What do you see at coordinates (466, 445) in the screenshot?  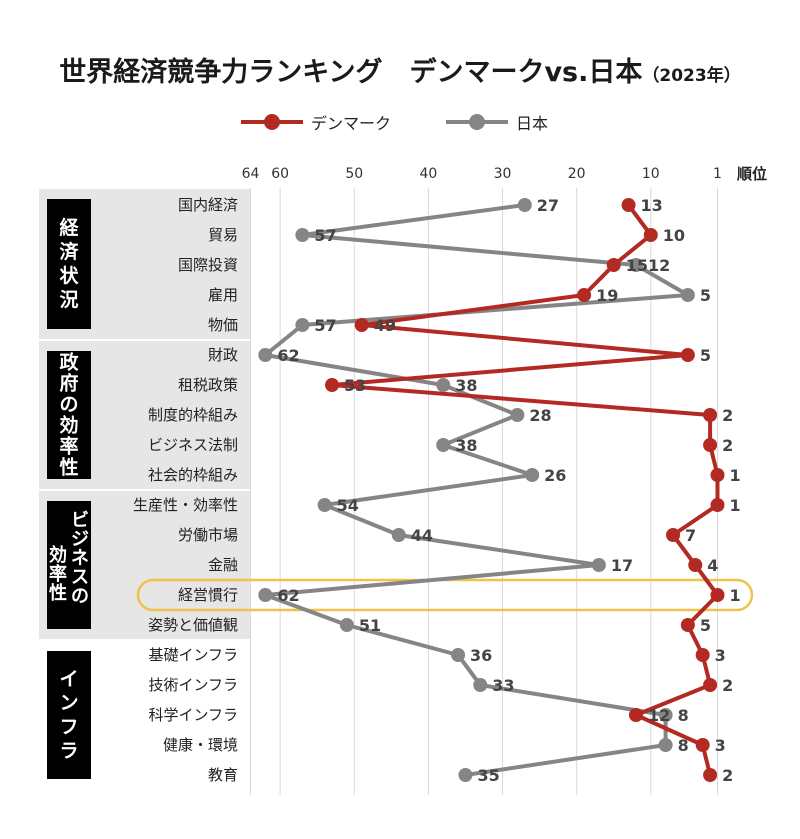 I see `value-label-japan-8: 38` at bounding box center [466, 445].